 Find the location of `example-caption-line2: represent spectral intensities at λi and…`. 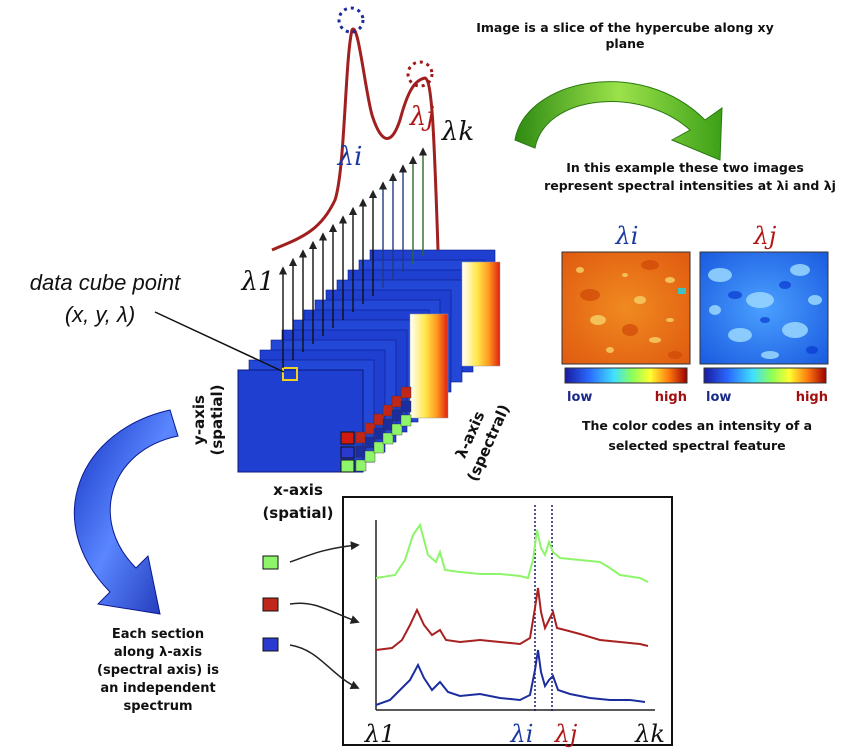

example-caption-line2: represent spectral intensities at λi and… is located at coordinates (690, 185).